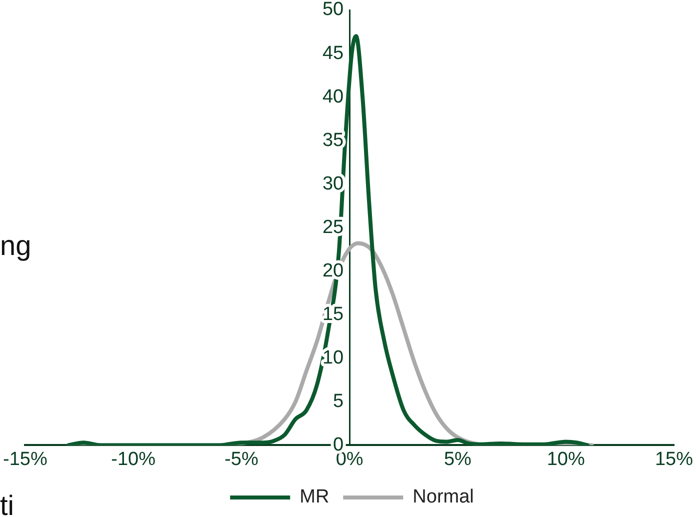 The height and width of the screenshot is (517, 696). Describe the element at coordinates (315, 497) in the screenshot. I see `legend-label: MR` at that location.